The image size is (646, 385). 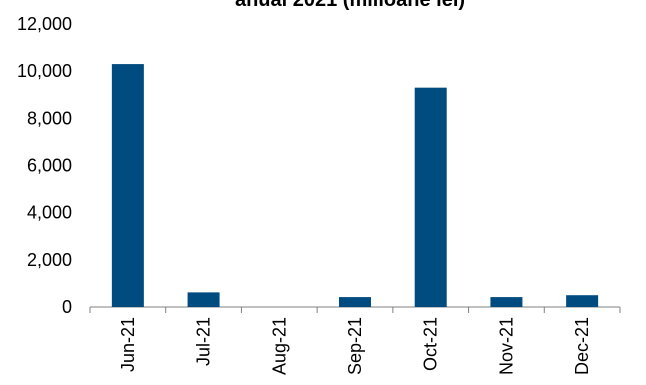 What do you see at coordinates (44, 71) in the screenshot?
I see `y-tick-label: 10,000` at bounding box center [44, 71].